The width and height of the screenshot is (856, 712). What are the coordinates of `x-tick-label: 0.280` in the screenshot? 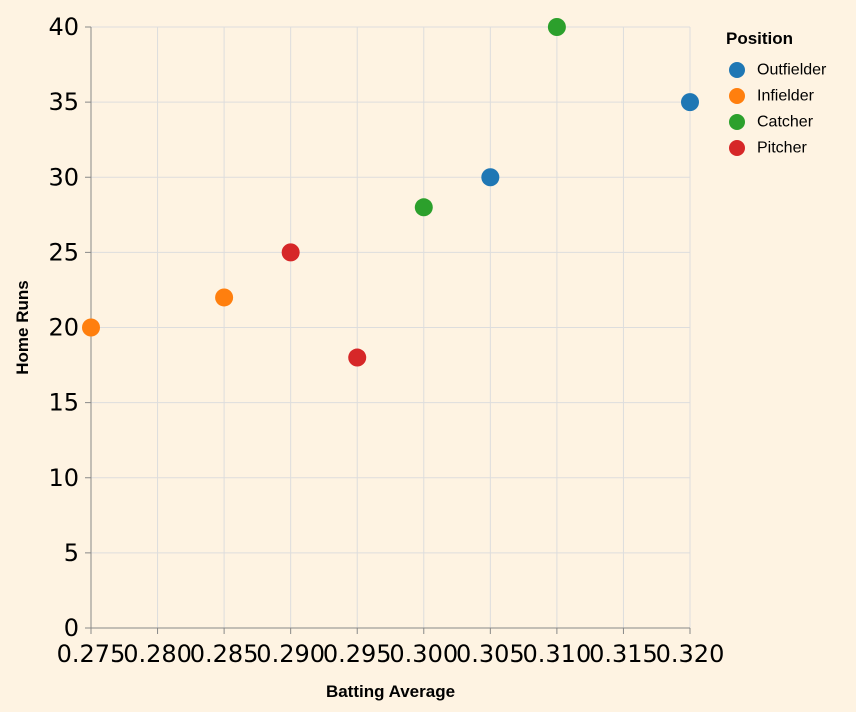 It's located at (157, 654).